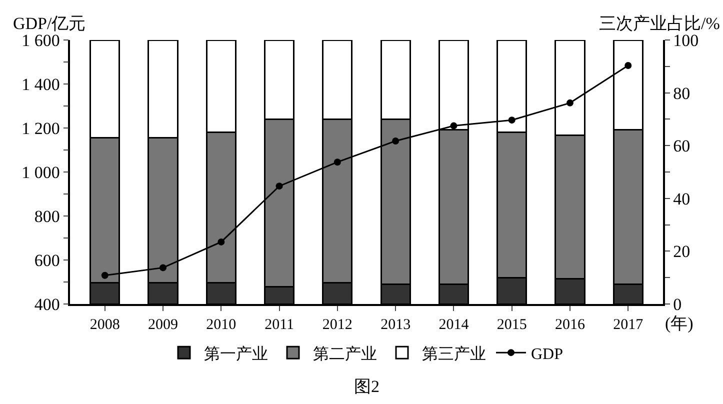  What do you see at coordinates (105, 324) in the screenshot?
I see `x-tick-label: 2008` at bounding box center [105, 324].